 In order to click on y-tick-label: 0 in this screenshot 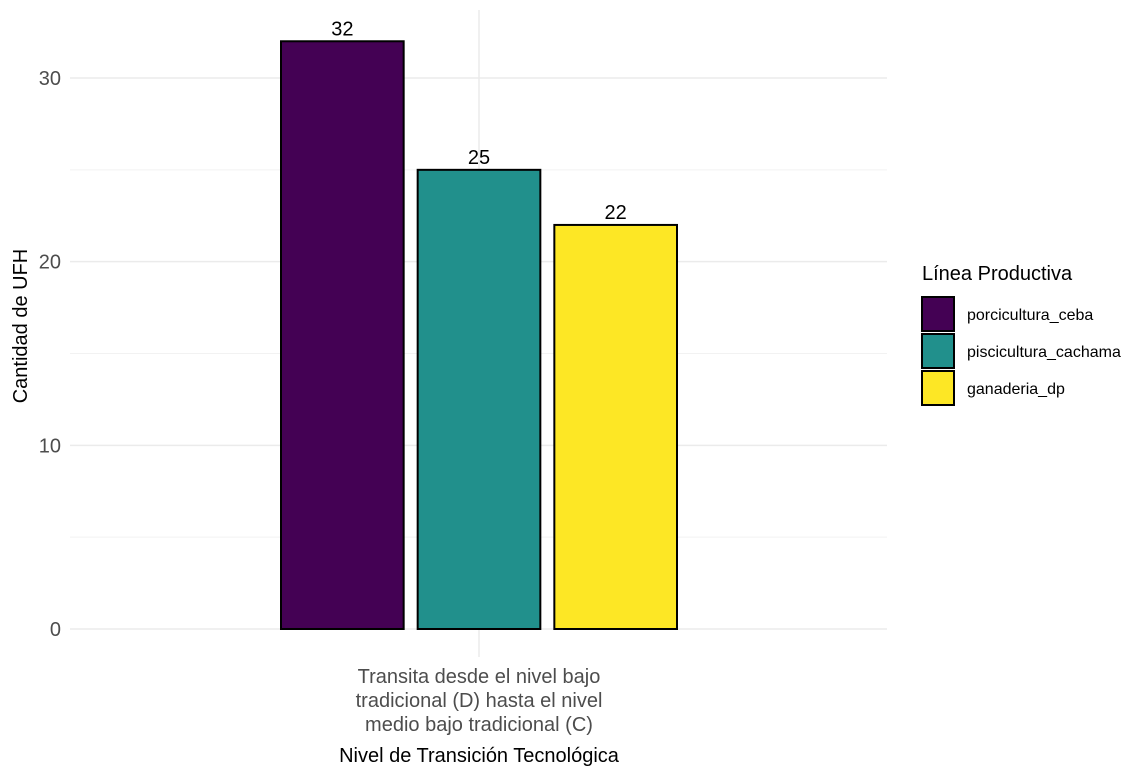, I will do `click(55, 630)`.